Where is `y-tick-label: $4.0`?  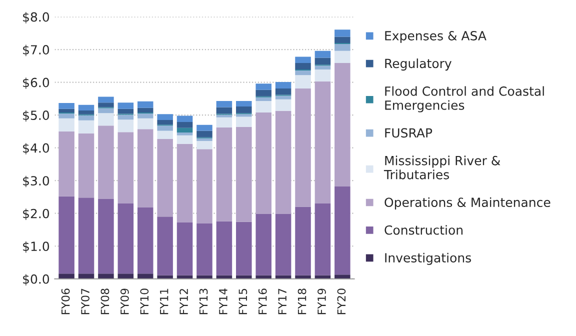 y-tick-label: $4.0 is located at coordinates (36, 148).